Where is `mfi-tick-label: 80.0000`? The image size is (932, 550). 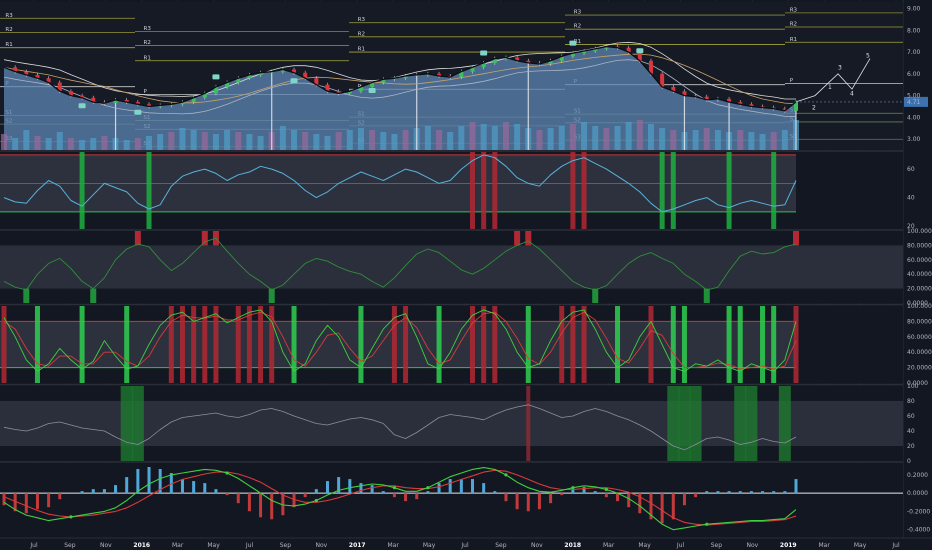 mfi-tick-label: 80.0000 is located at coordinates (919, 245).